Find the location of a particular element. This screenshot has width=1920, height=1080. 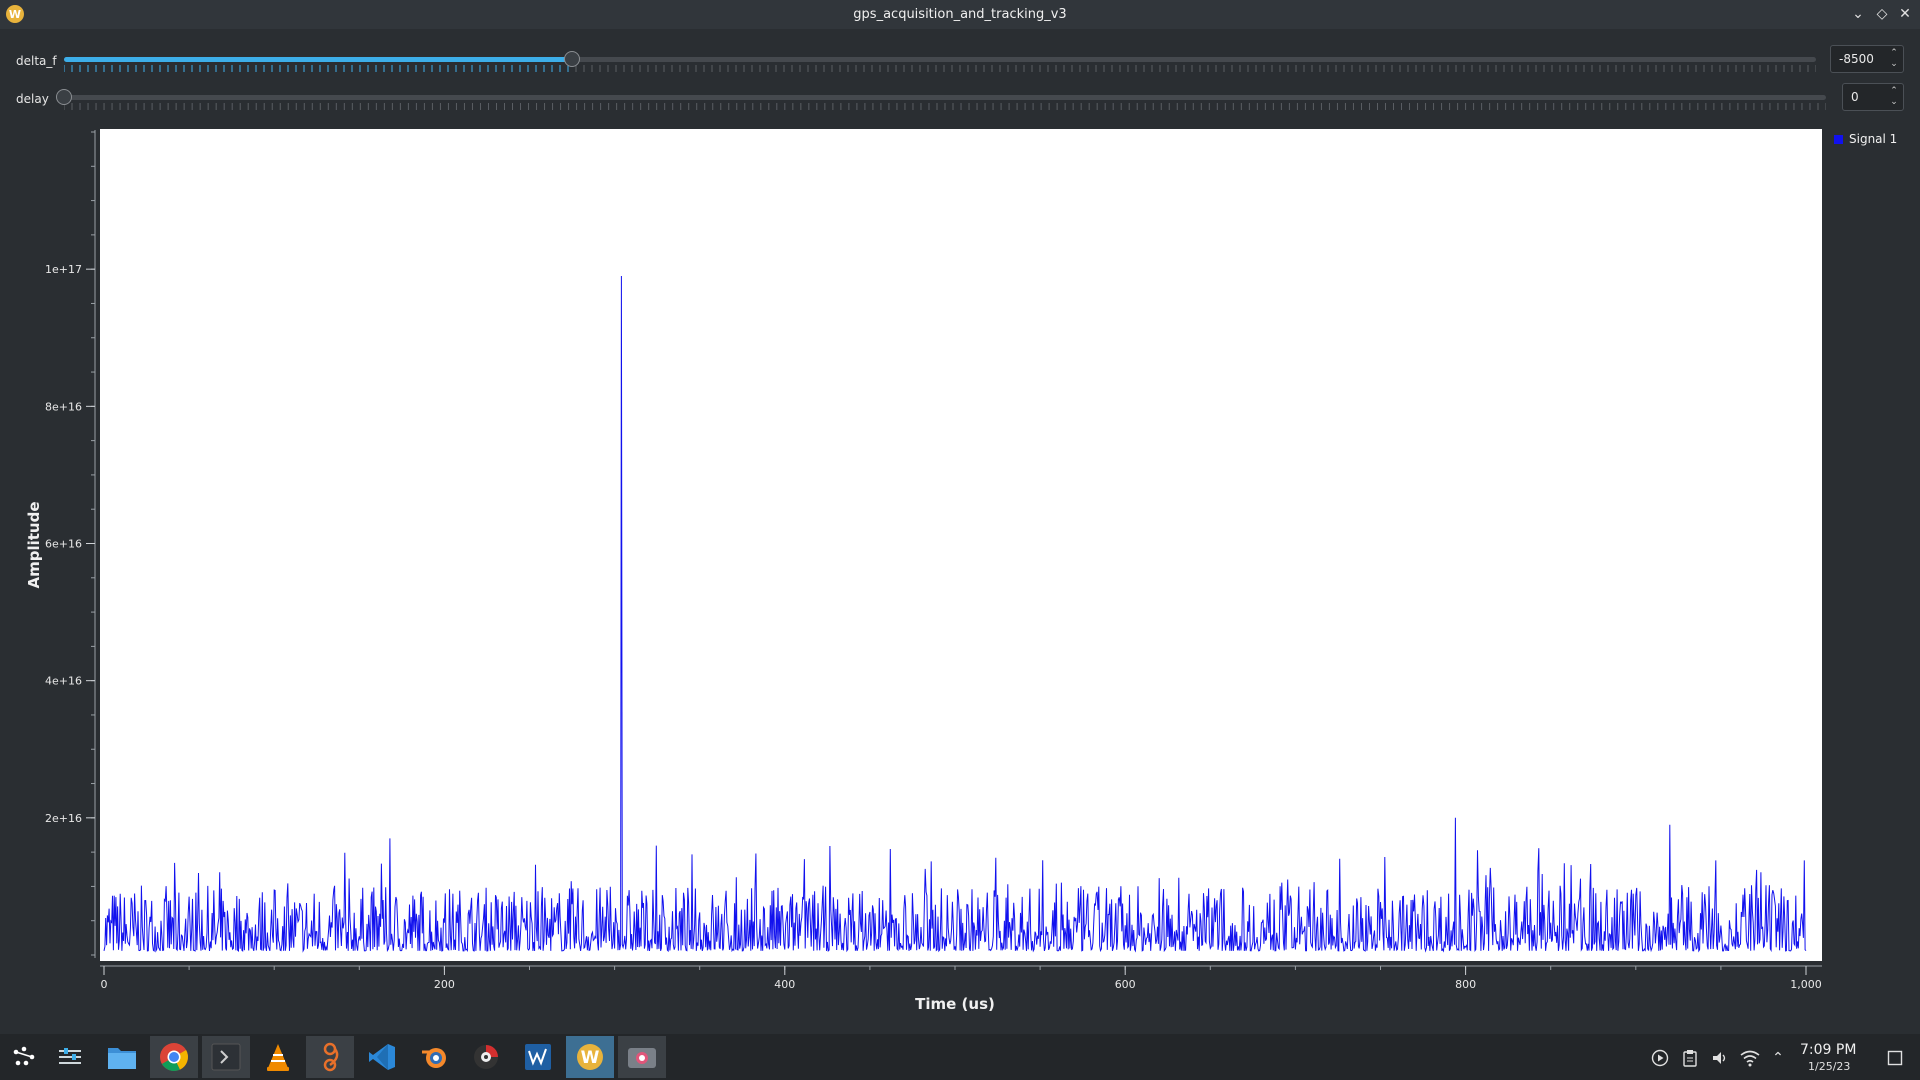

file-manager-icon is located at coordinates (122, 1057).